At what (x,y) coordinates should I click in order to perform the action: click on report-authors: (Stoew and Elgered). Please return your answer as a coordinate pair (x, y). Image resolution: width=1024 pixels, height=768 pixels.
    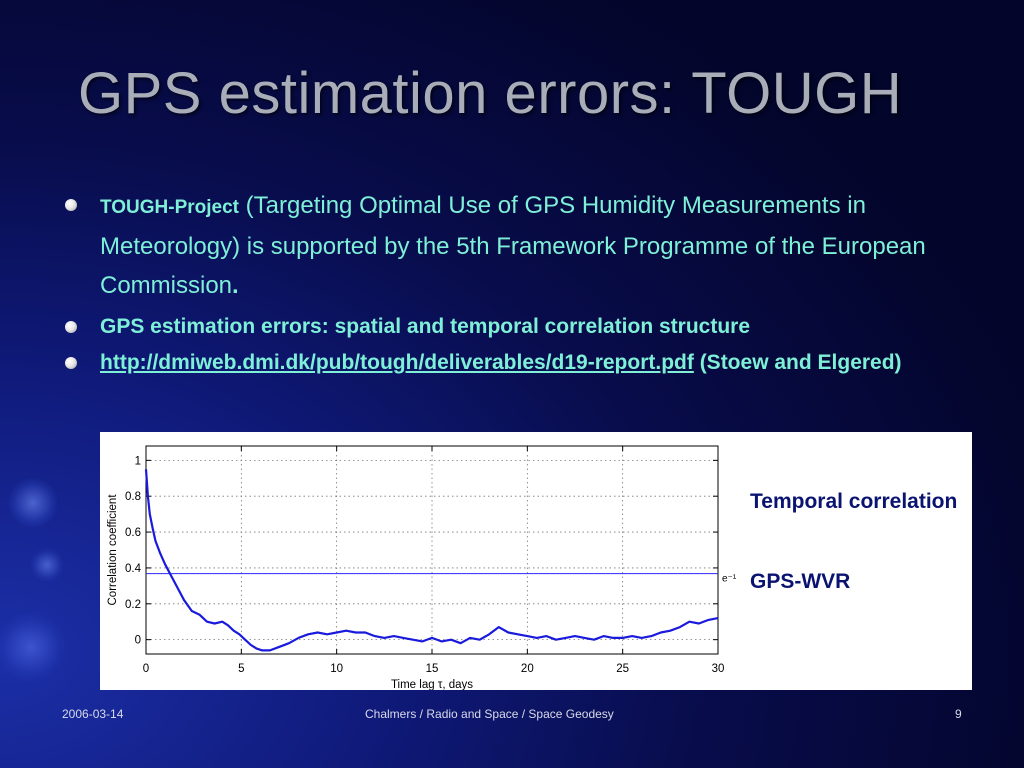
    Looking at the image, I should click on (797, 362).